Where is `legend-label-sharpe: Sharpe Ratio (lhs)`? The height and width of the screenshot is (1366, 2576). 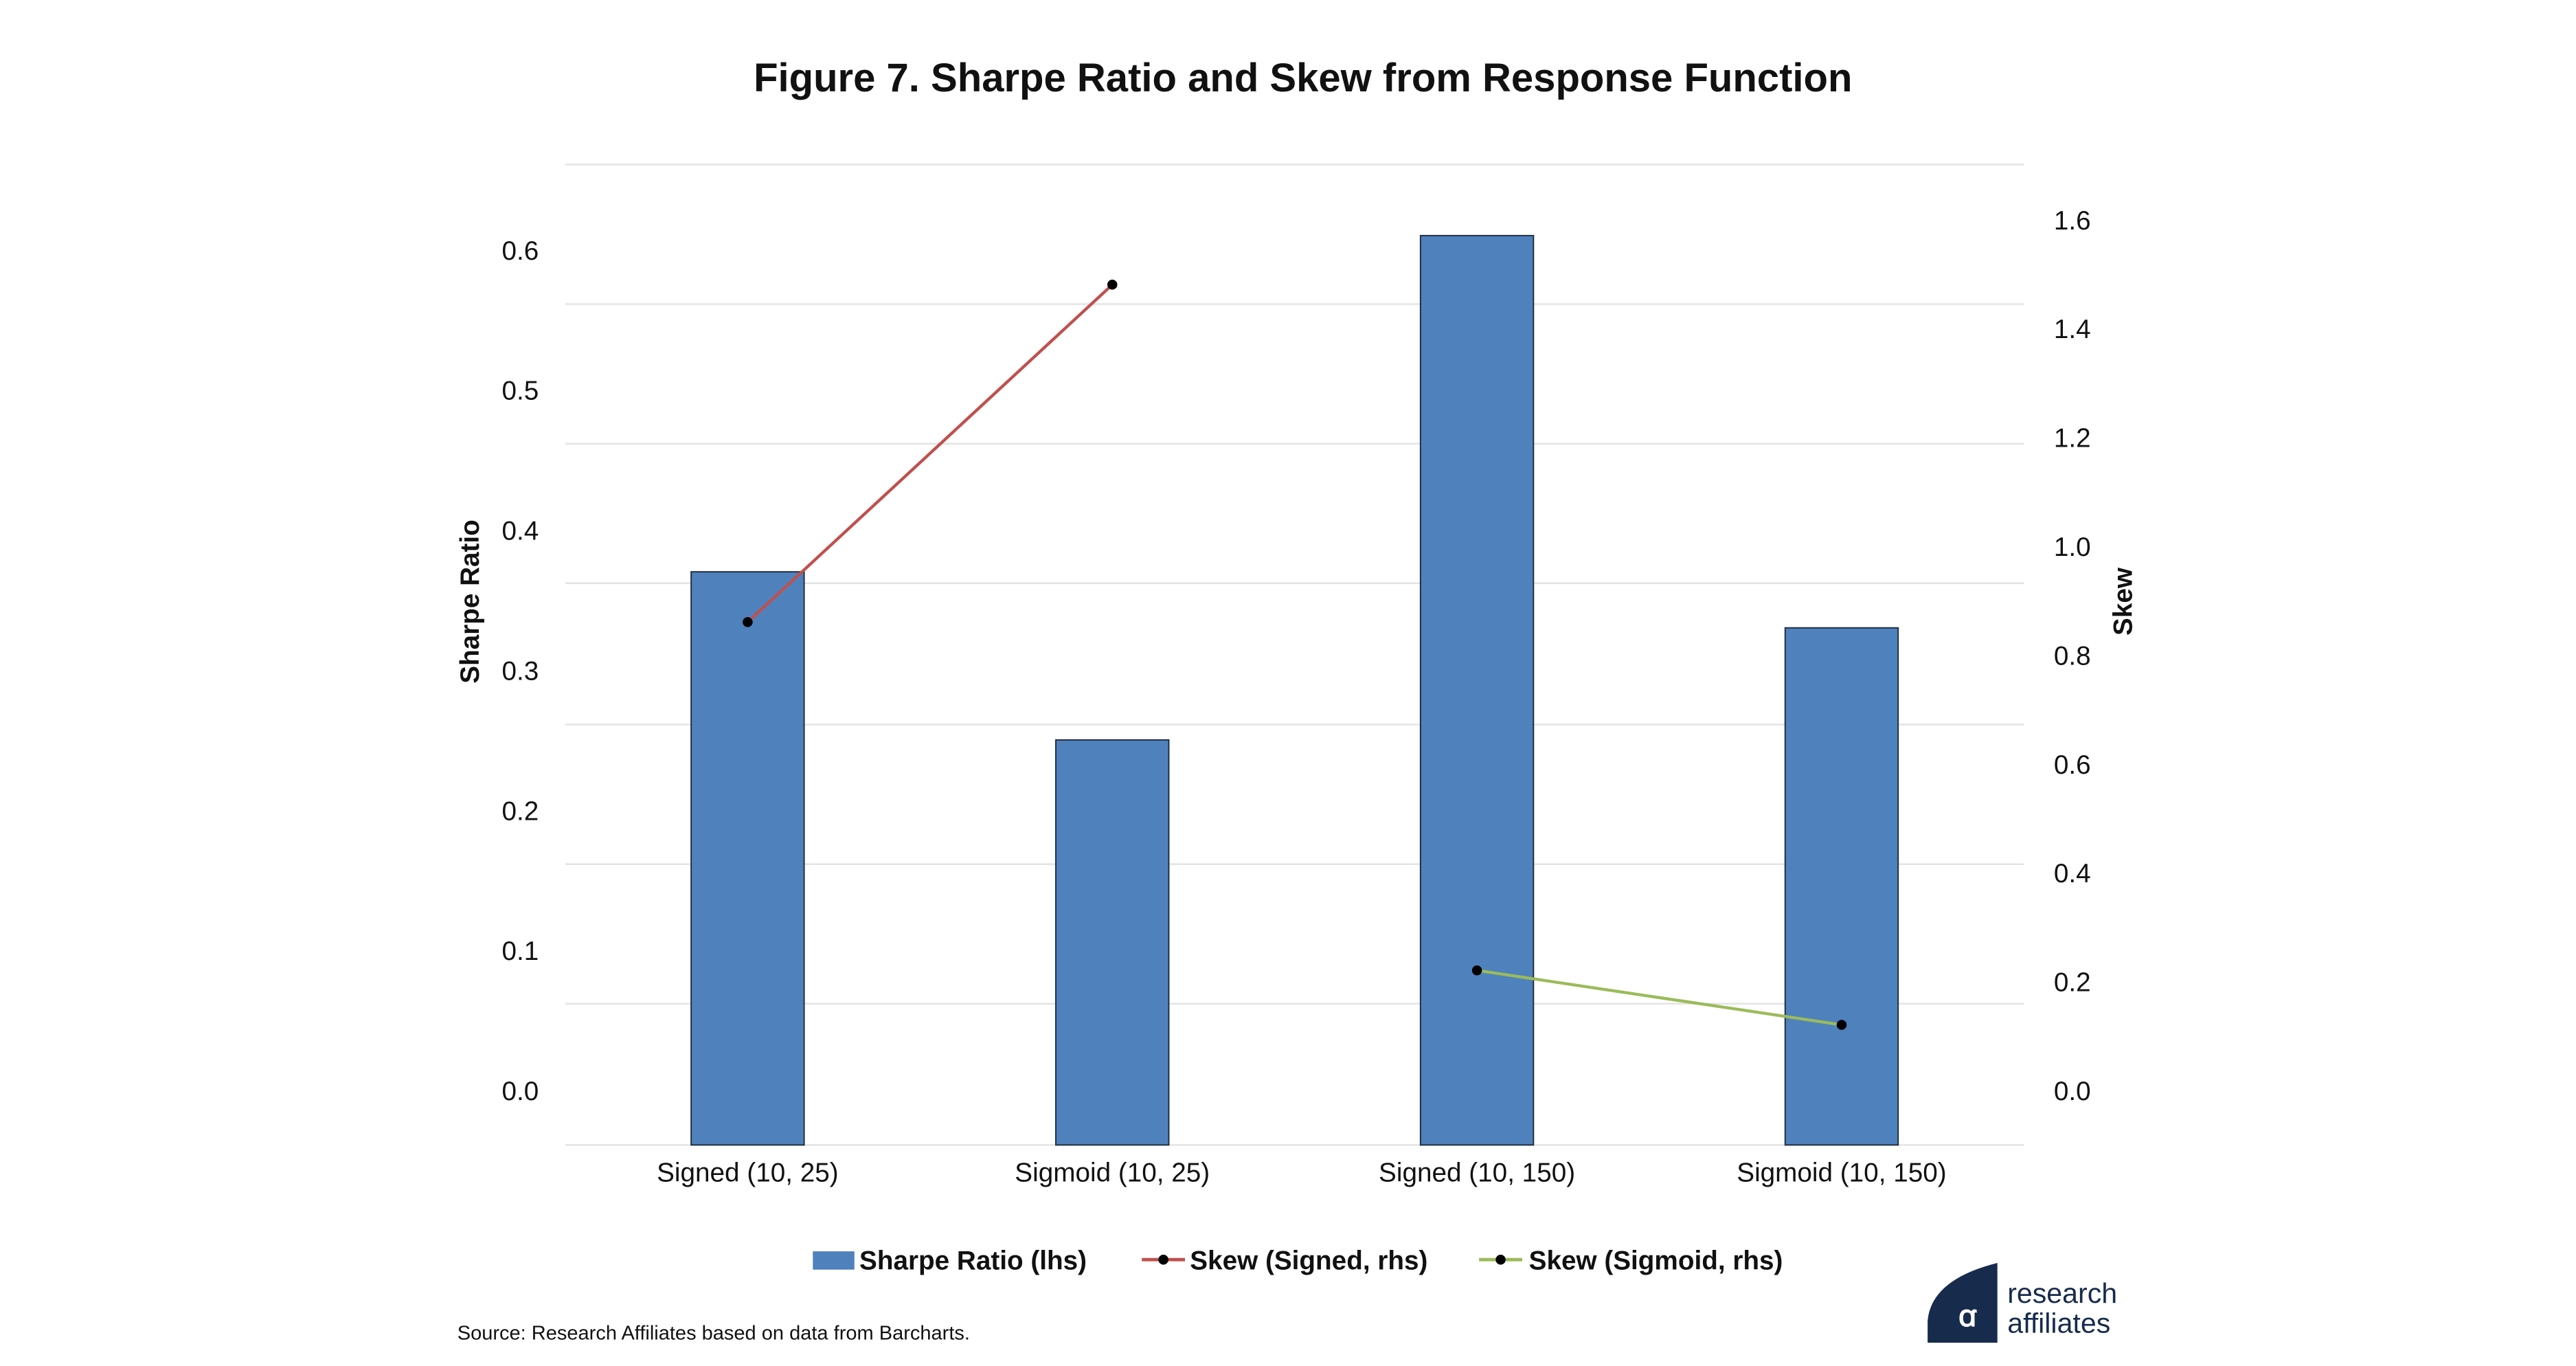 legend-label-sharpe: Sharpe Ratio (lhs) is located at coordinates (973, 1261).